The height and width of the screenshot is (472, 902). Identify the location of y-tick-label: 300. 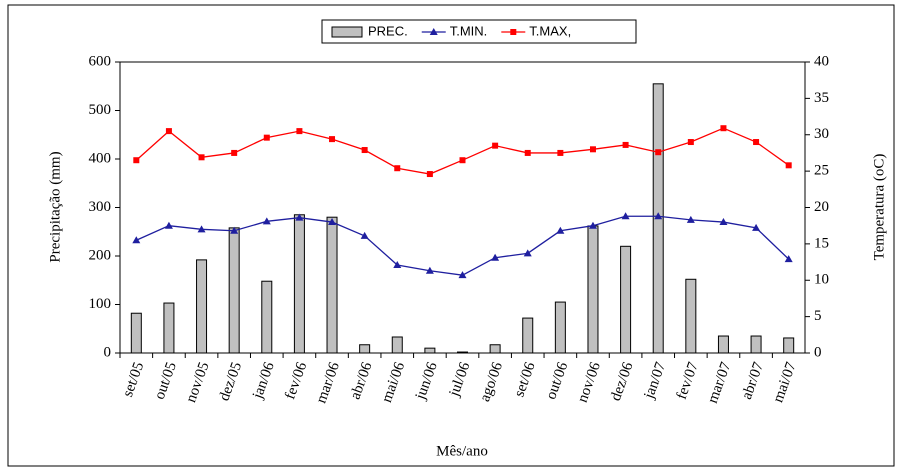
(100, 207).